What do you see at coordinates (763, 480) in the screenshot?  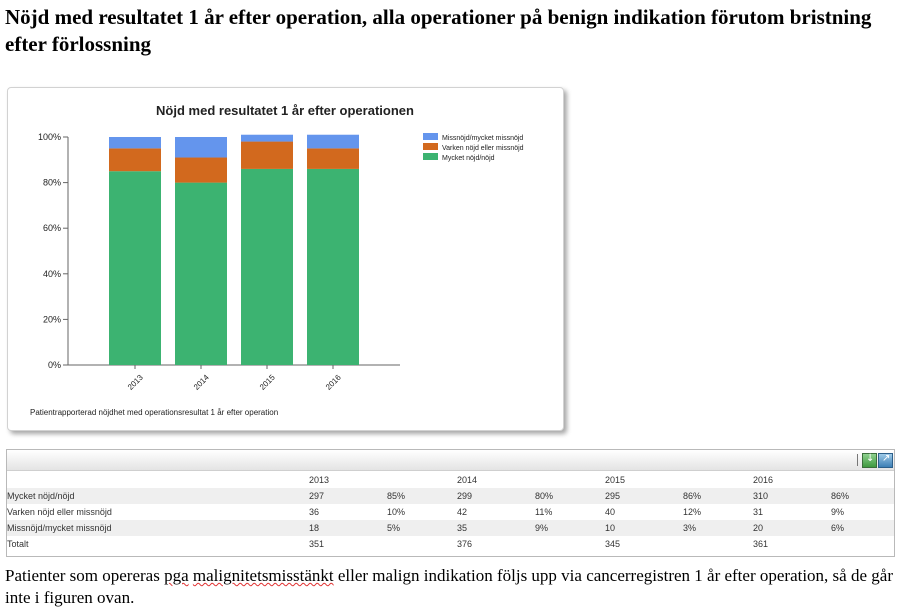 I see `table-column-header: 2016` at bounding box center [763, 480].